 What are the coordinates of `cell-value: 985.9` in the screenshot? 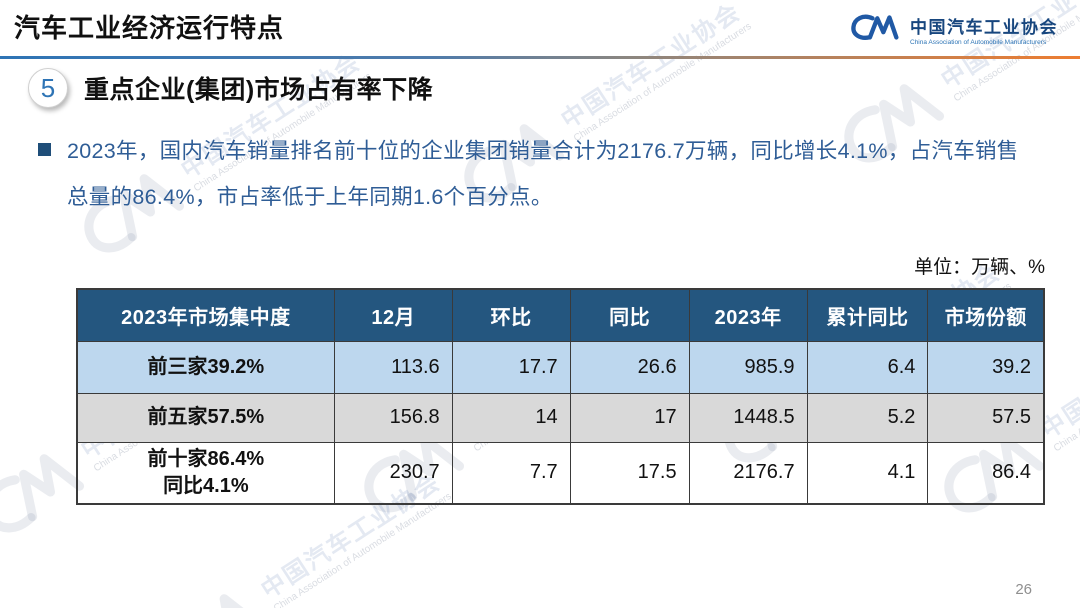 It's located at (748, 367).